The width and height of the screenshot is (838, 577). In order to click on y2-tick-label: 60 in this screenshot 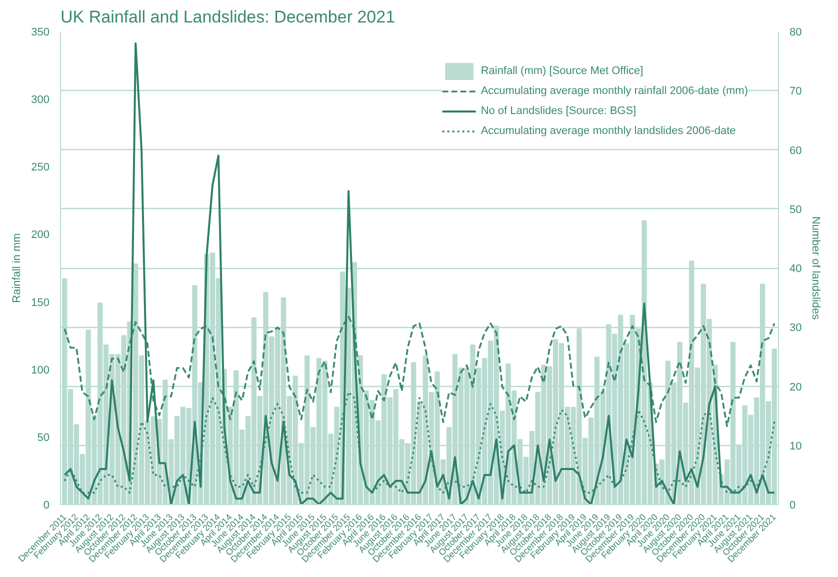, I will do `click(796, 150)`.